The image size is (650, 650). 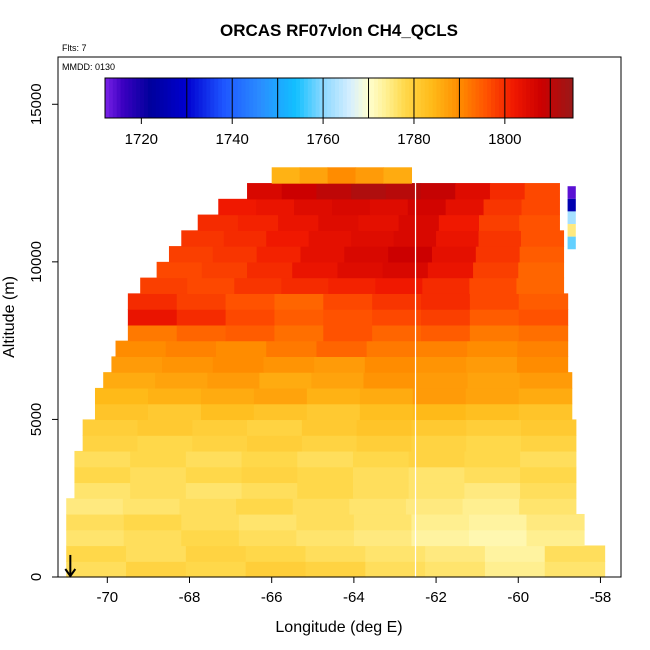 I want to click on y-axis-ticks: 0 5000 10000 15000, so click(x=43, y=332).